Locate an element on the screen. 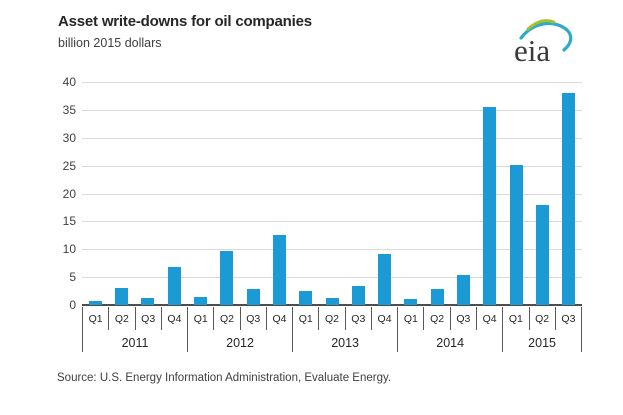 The image size is (623, 415). bar-2014-q3 is located at coordinates (464, 290).